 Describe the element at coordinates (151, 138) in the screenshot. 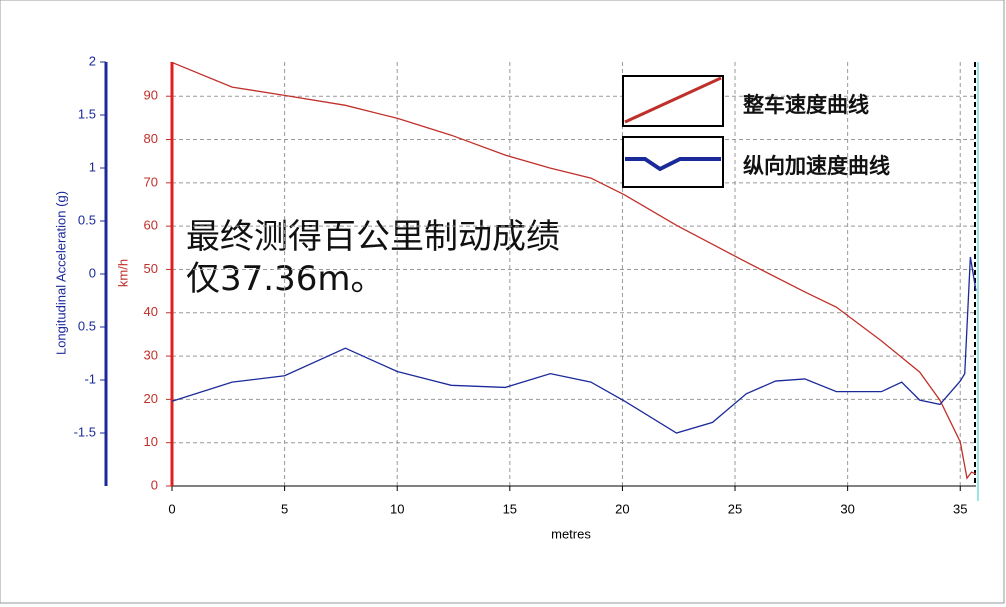

I see `y-tick-label: 80` at that location.